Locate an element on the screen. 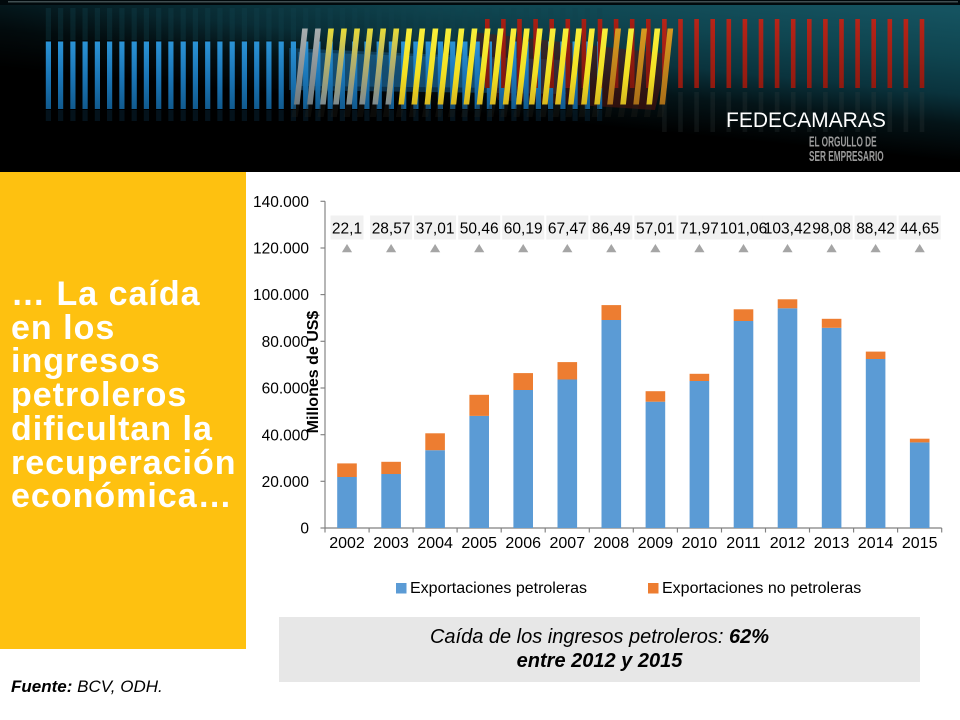 This screenshot has width=960, height=720. svg-text: 98,08 is located at coordinates (831, 229).